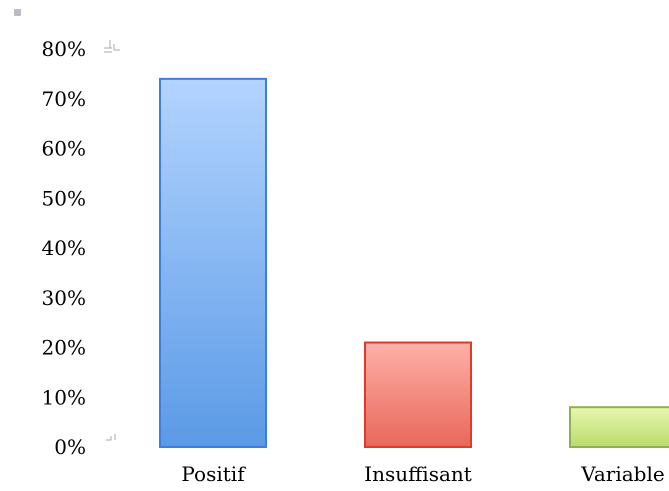 This screenshot has width=669, height=491. Describe the element at coordinates (622, 474) in the screenshot. I see `x-category-label: Variable` at that location.